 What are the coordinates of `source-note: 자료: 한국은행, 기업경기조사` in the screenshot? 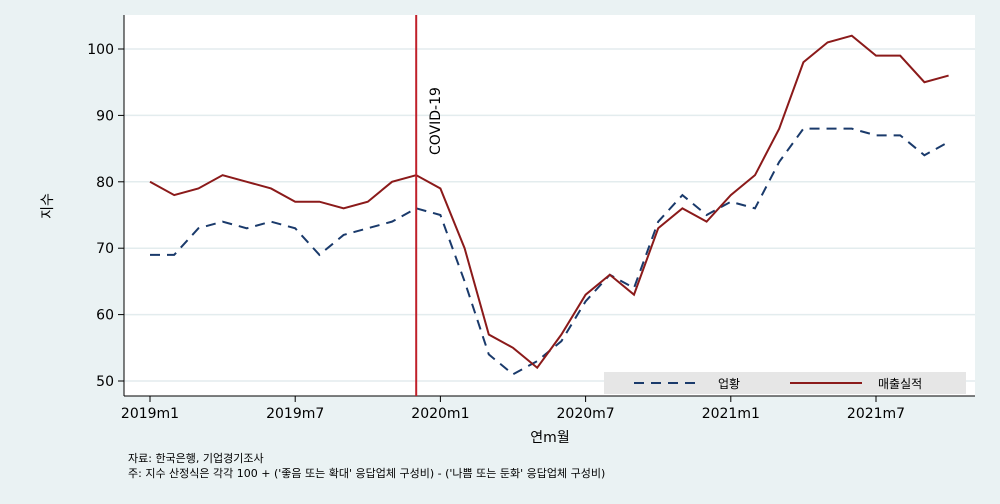 It's located at (196, 458).